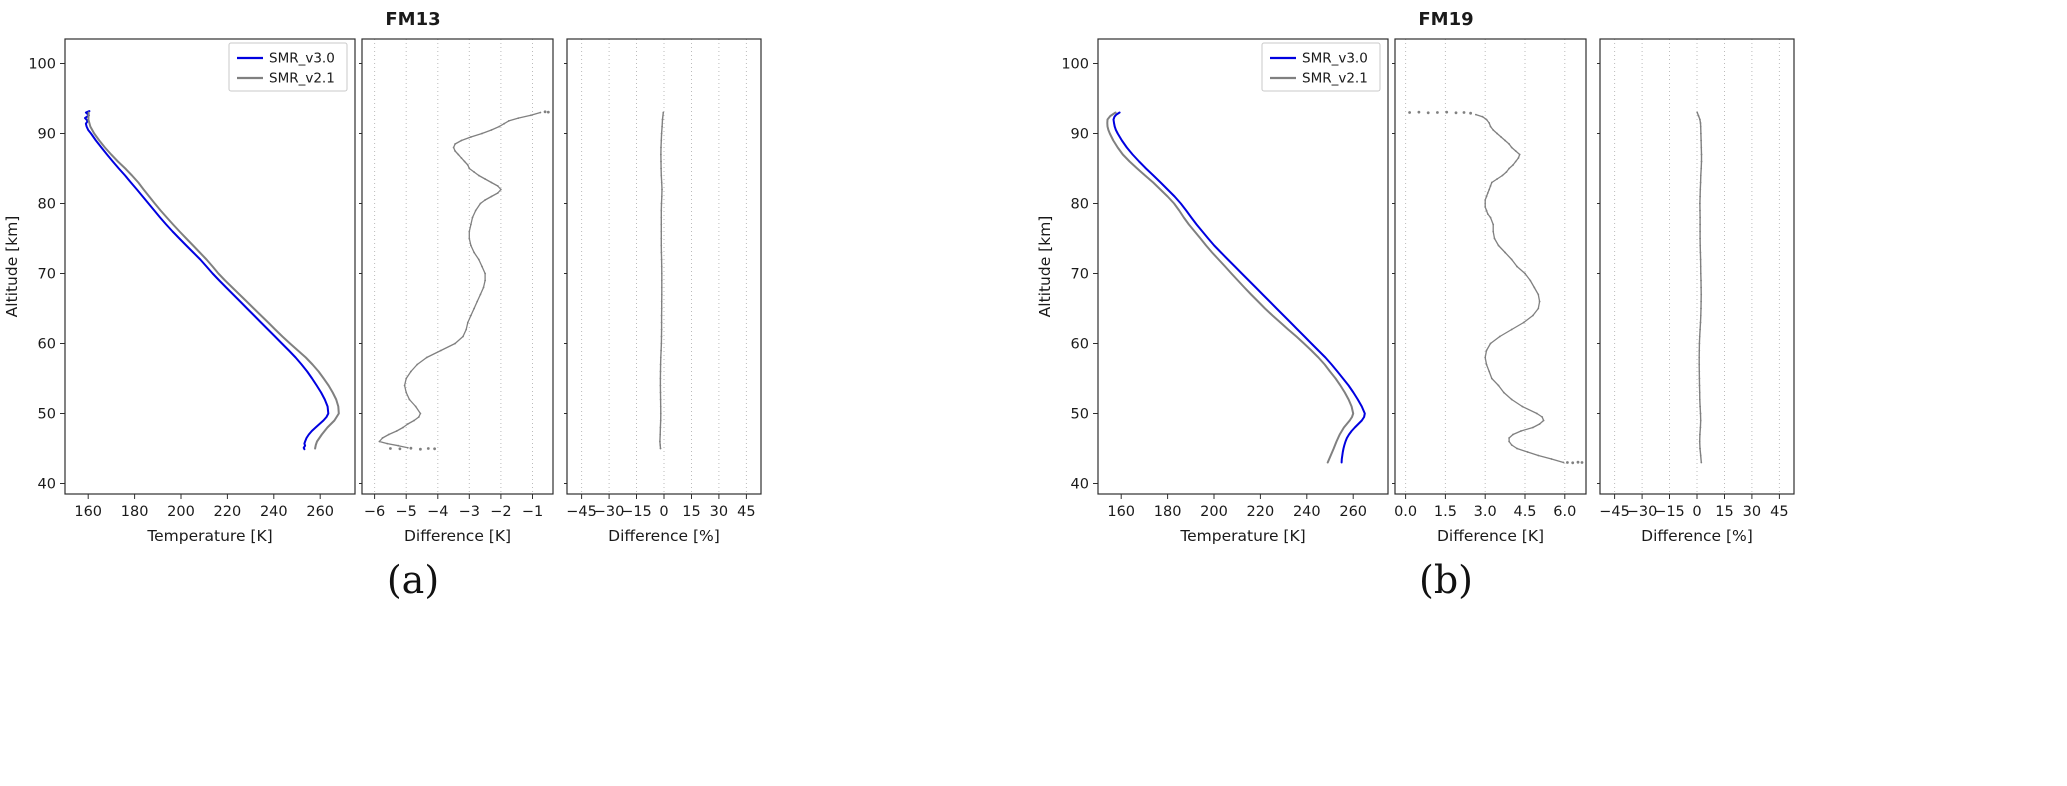  Describe the element at coordinates (1485, 512) in the screenshot. I see `x-tick-label: 3.0` at that location.